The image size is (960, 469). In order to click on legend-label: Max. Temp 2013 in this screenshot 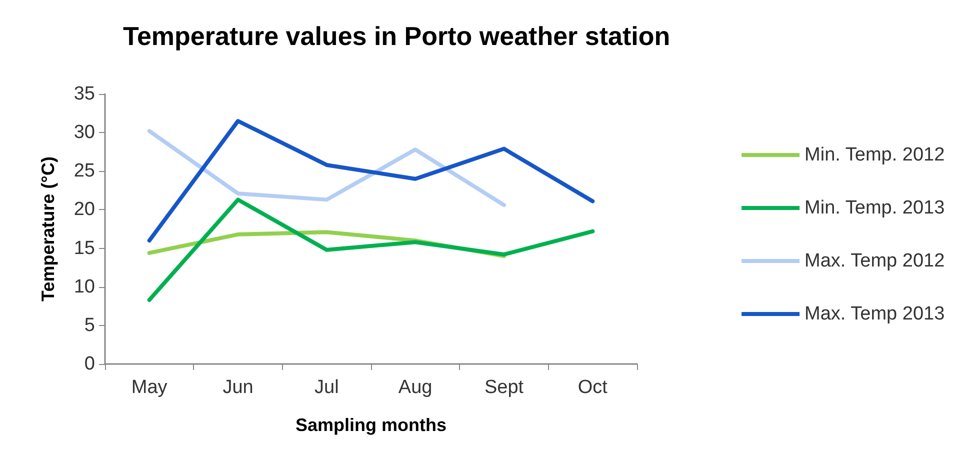, I will do `click(874, 314)`.